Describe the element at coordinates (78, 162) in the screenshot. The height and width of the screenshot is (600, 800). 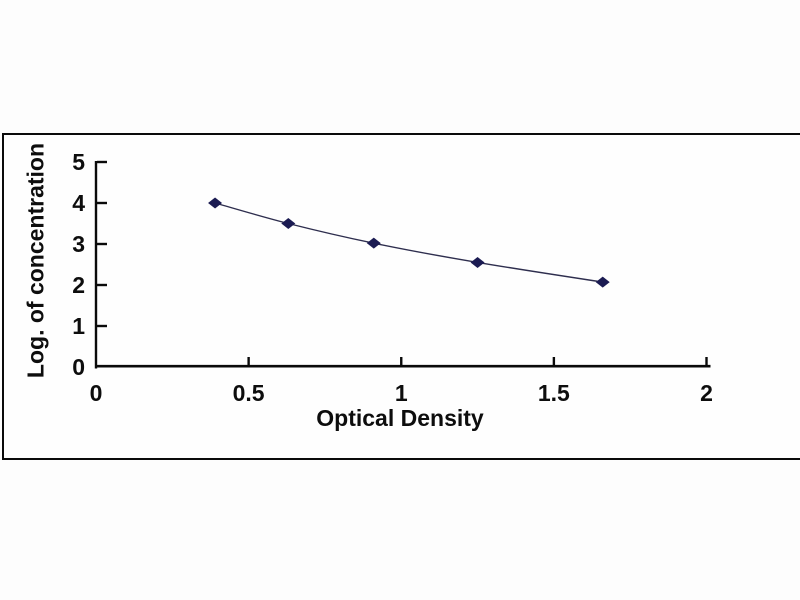
I see `y-tick-label: 5` at that location.